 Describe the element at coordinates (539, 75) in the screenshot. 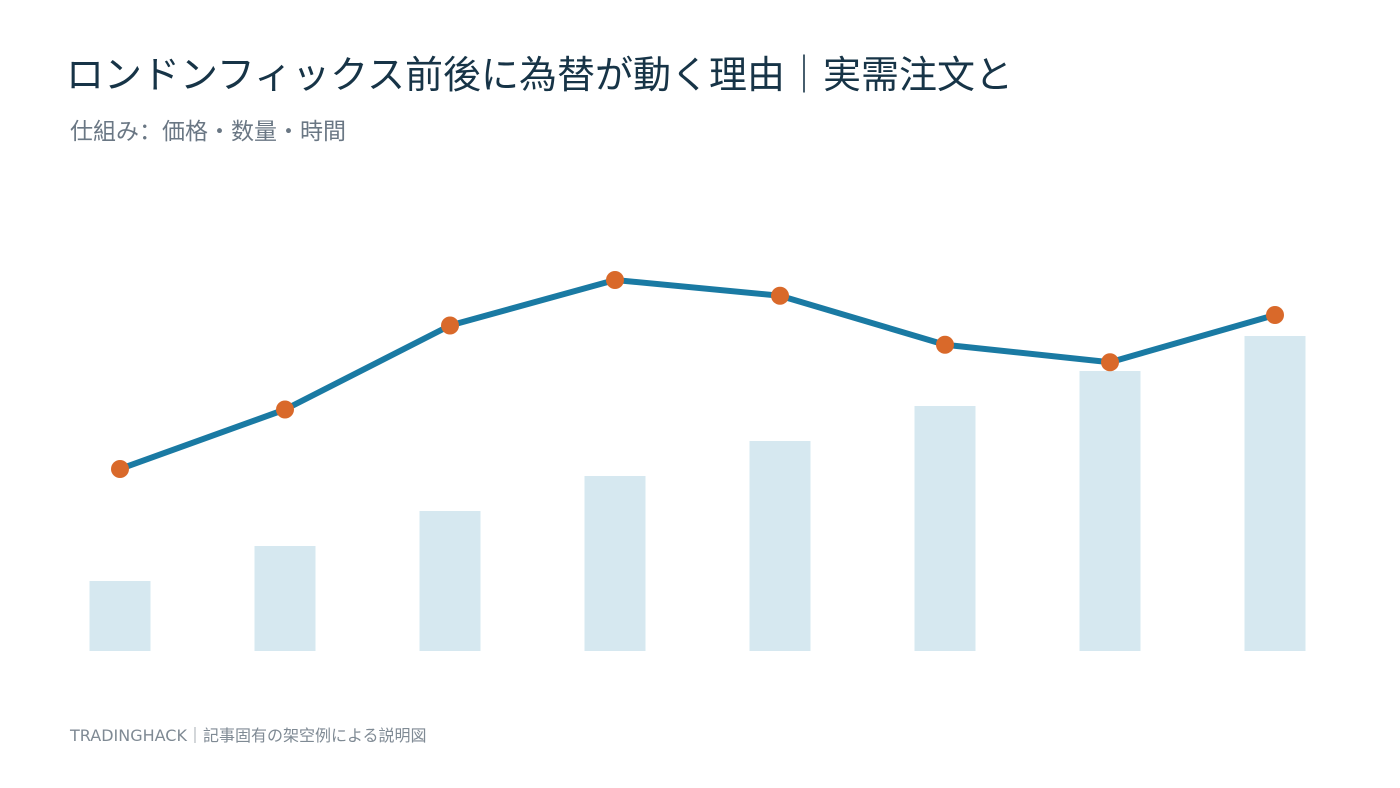

I see `chart-title: ロンドンフィックス前後に為替が動く理由｜実需注文と` at that location.